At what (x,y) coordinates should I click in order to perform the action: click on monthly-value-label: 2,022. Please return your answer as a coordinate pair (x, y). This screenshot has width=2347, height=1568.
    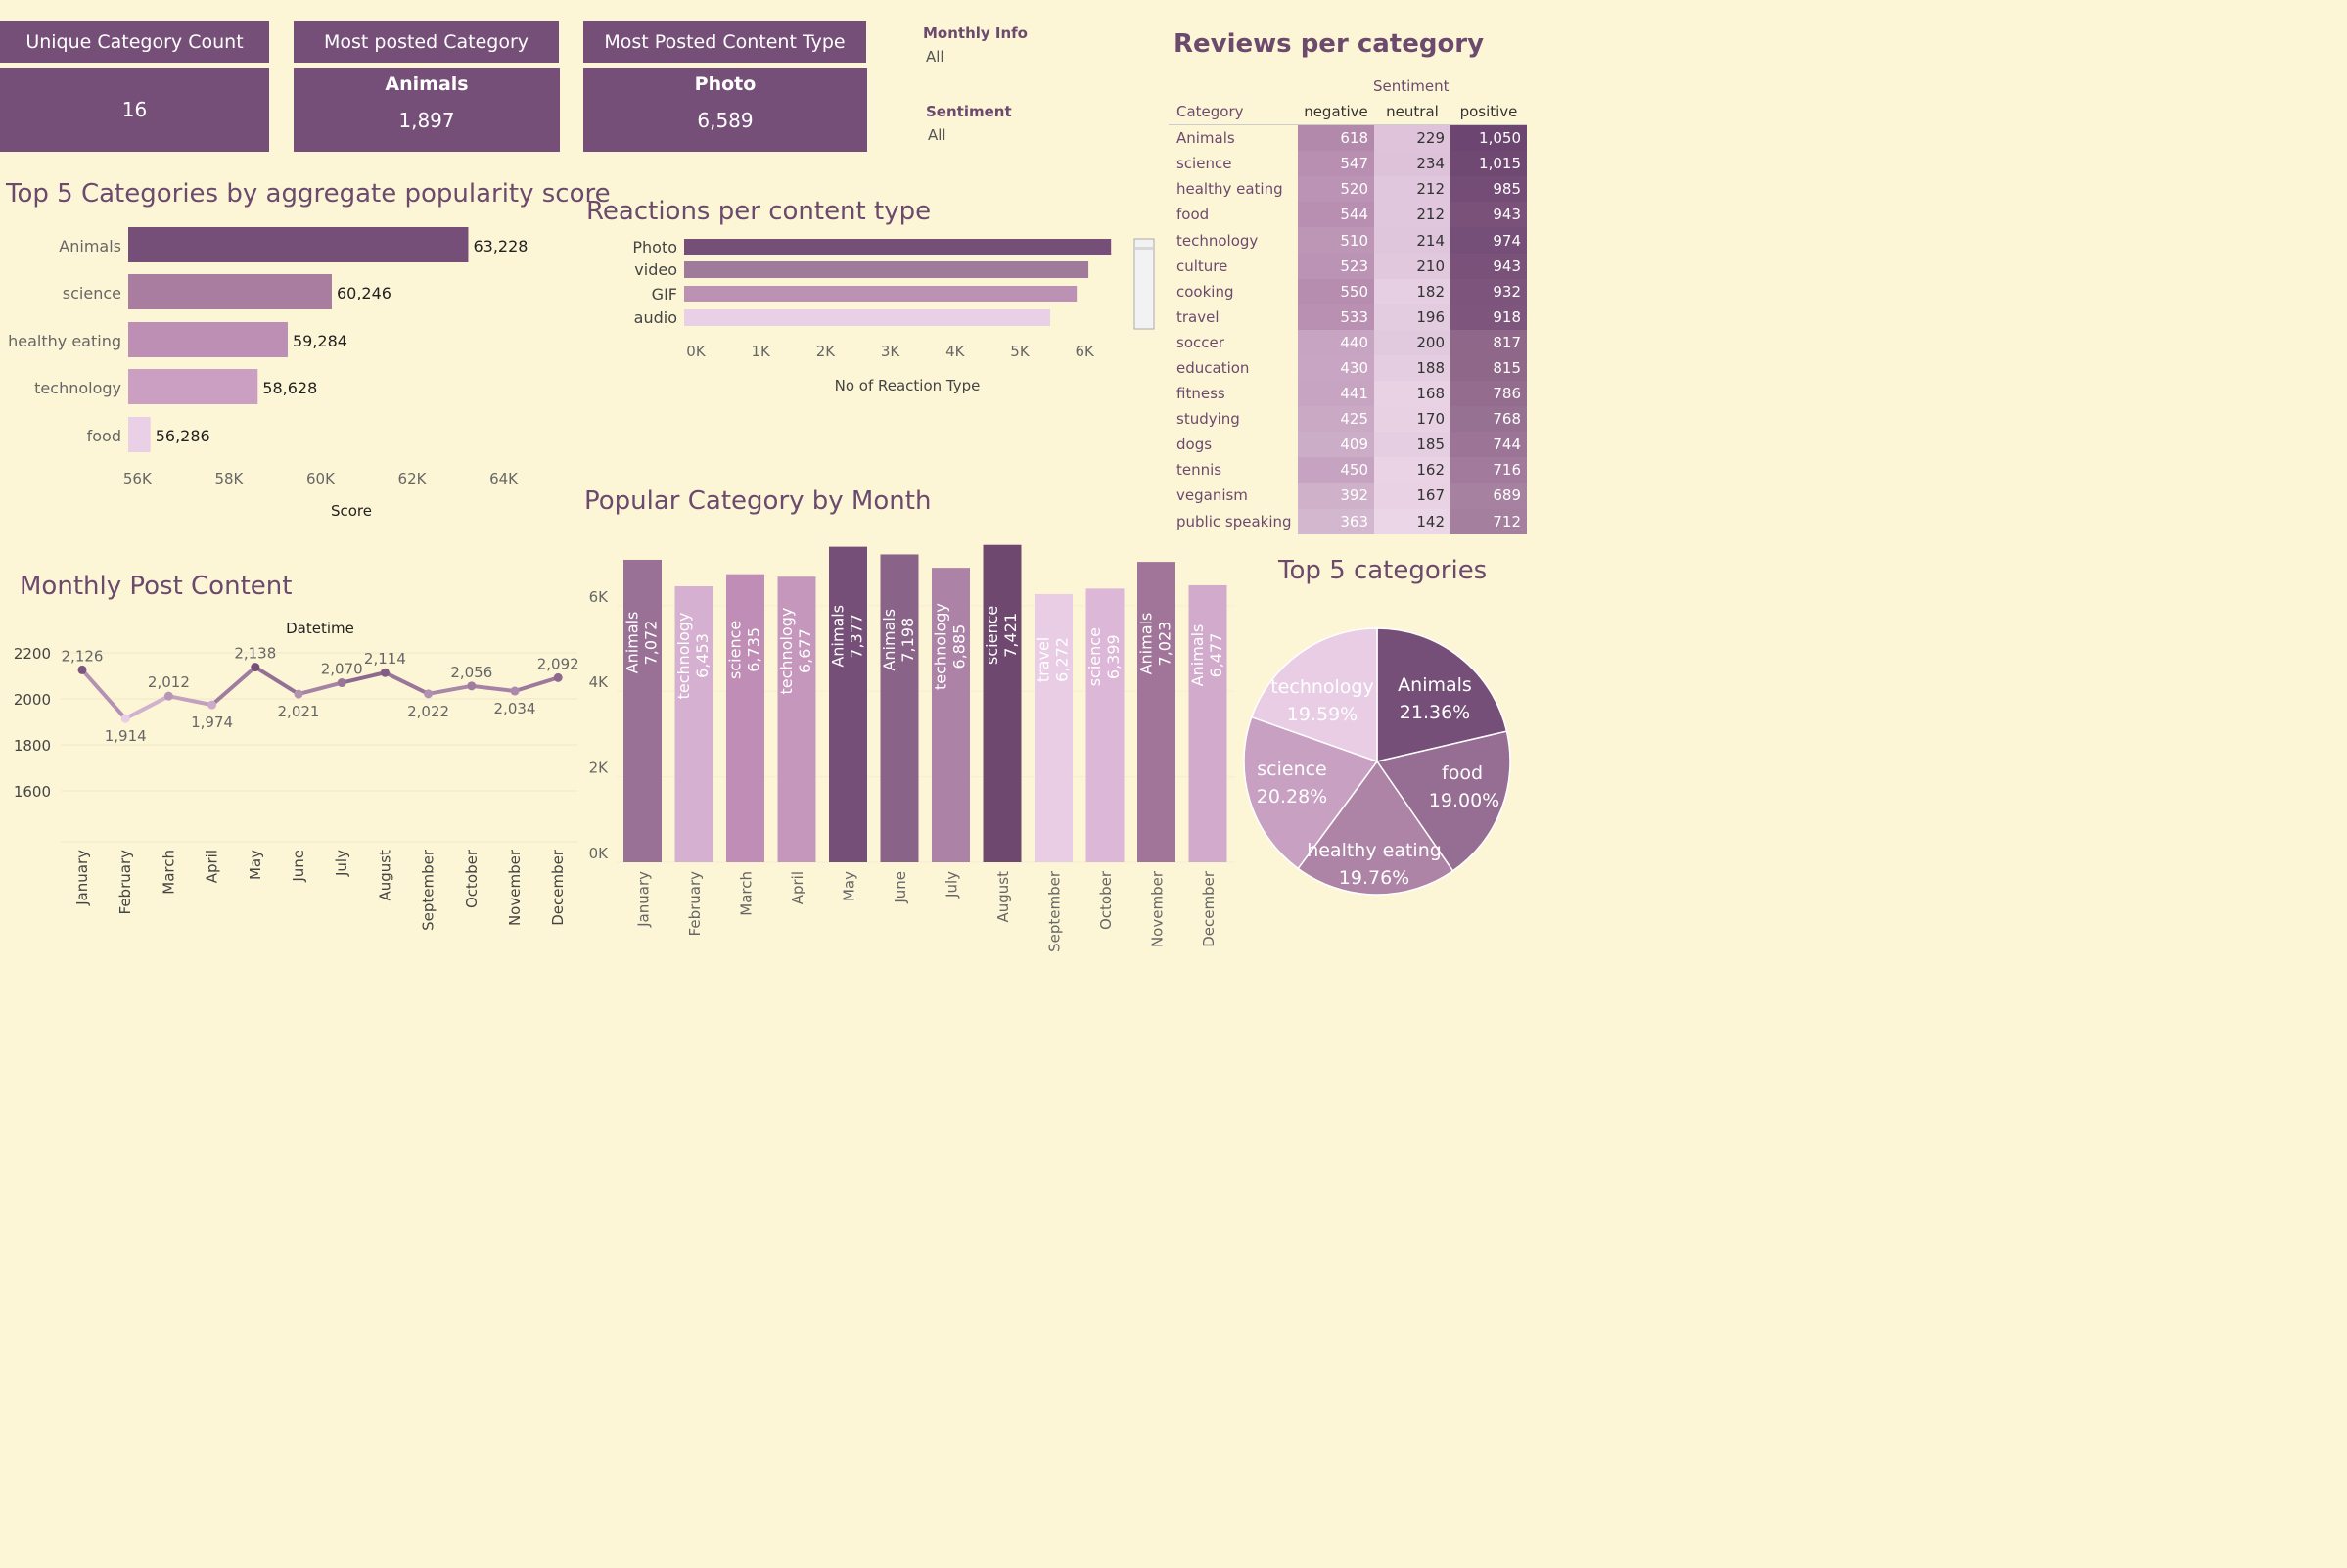
    Looking at the image, I should click on (428, 711).